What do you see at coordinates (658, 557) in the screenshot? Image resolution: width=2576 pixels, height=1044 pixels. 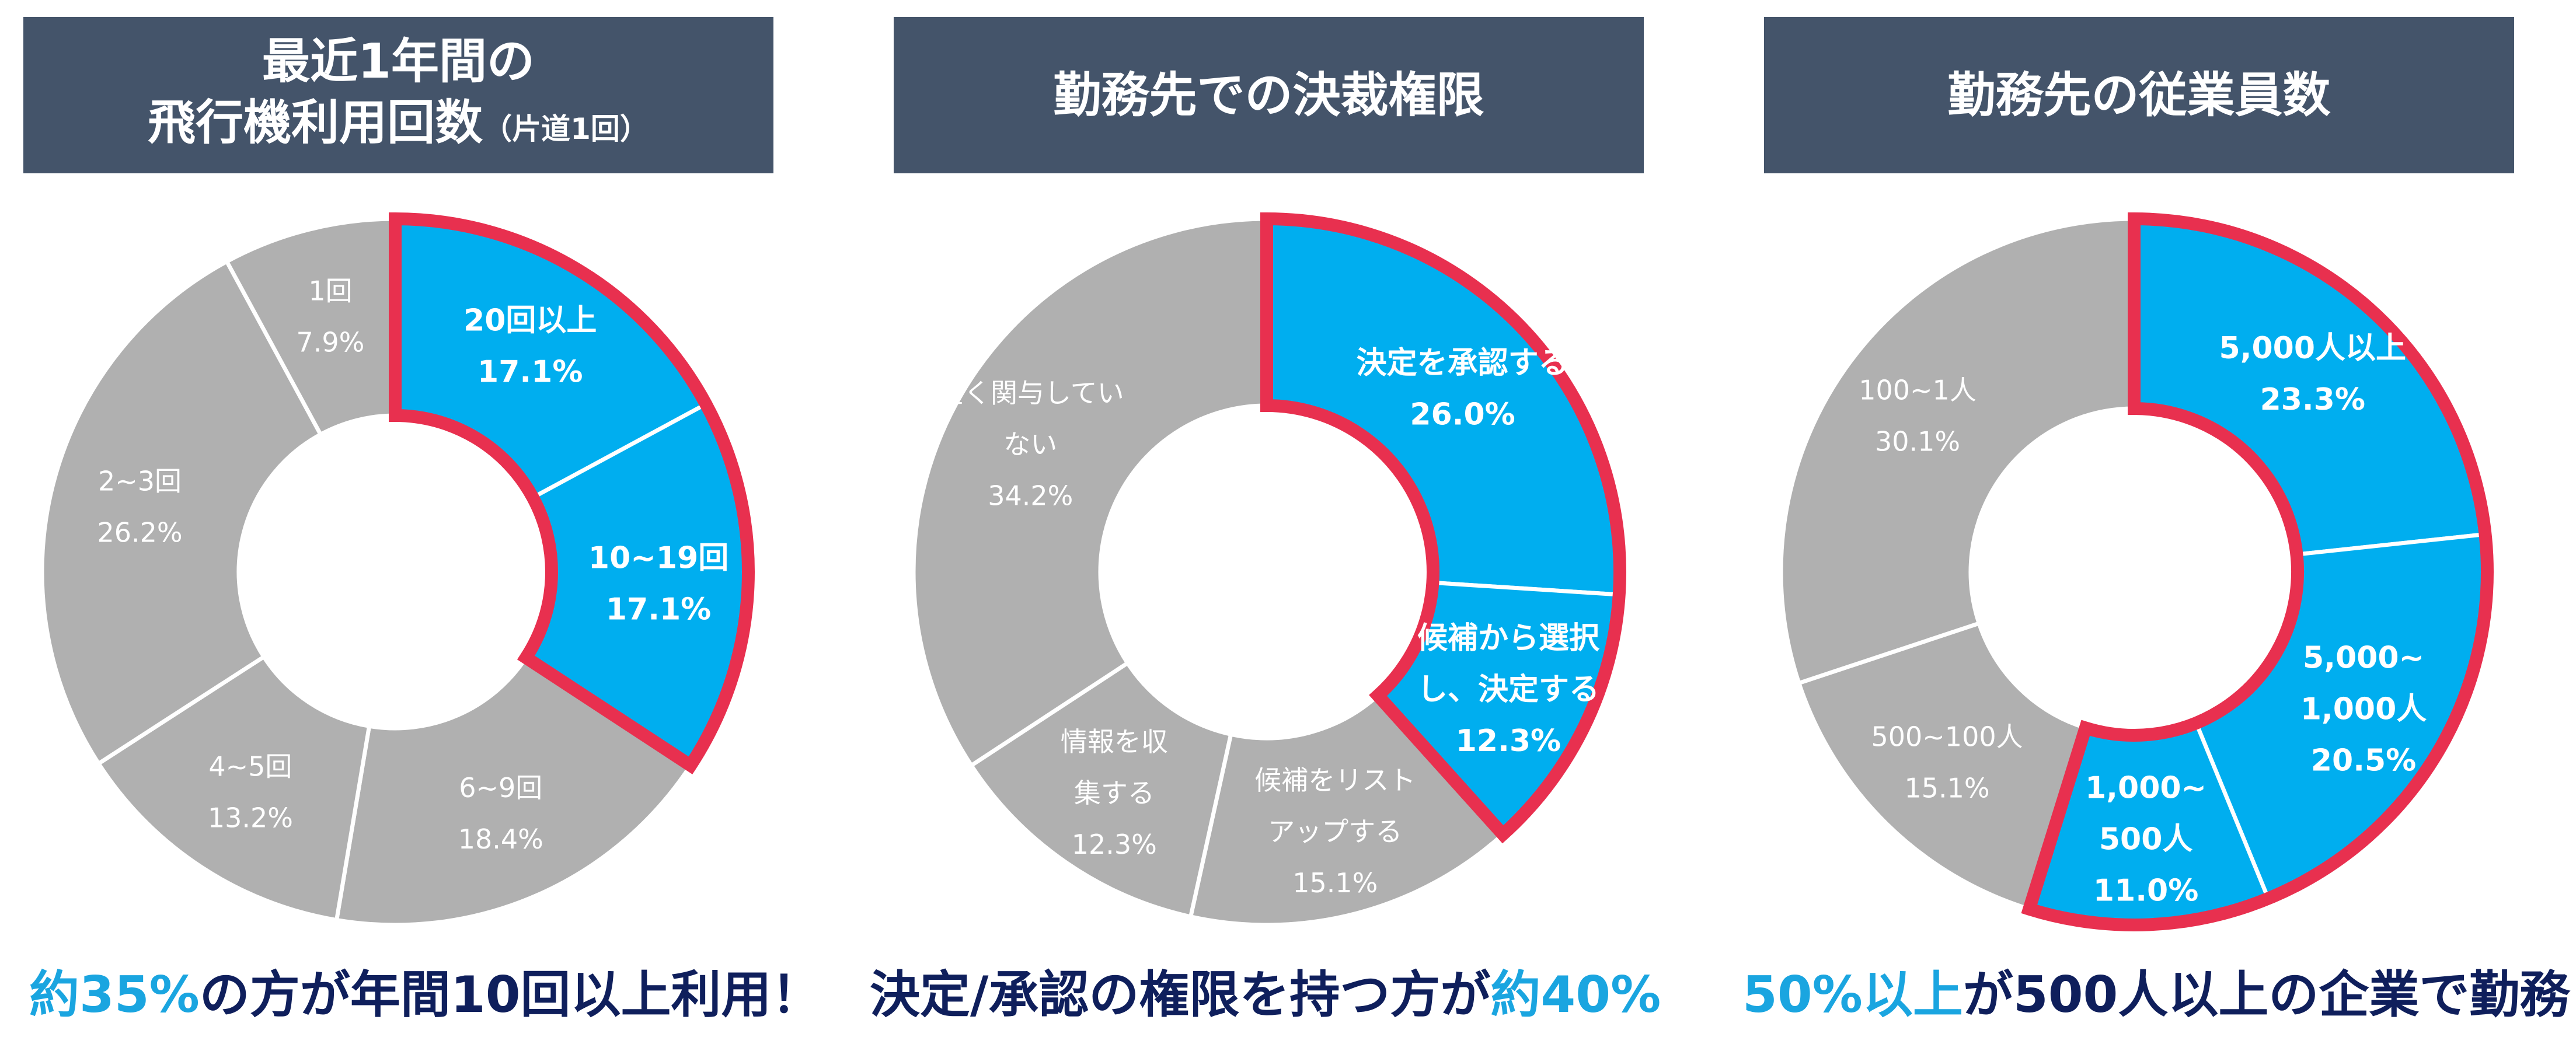 I see `slice-category-label: 10~19回` at bounding box center [658, 557].